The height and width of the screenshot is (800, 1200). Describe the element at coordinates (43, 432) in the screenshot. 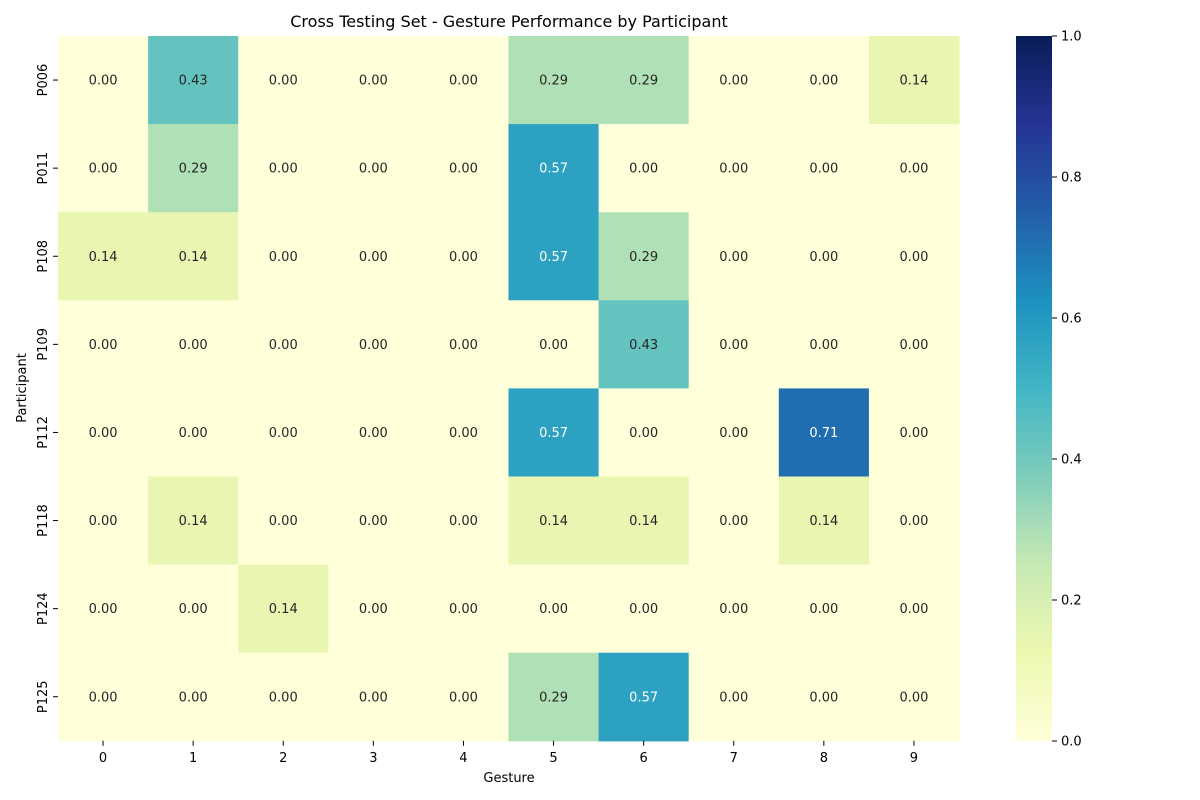

I see `y-tick-label: P112` at that location.